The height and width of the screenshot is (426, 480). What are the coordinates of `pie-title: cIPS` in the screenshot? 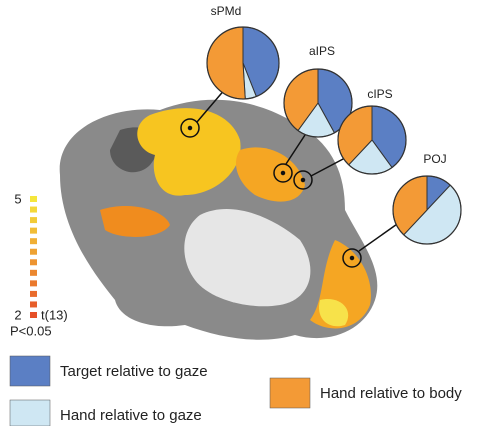 It's located at (379, 94).